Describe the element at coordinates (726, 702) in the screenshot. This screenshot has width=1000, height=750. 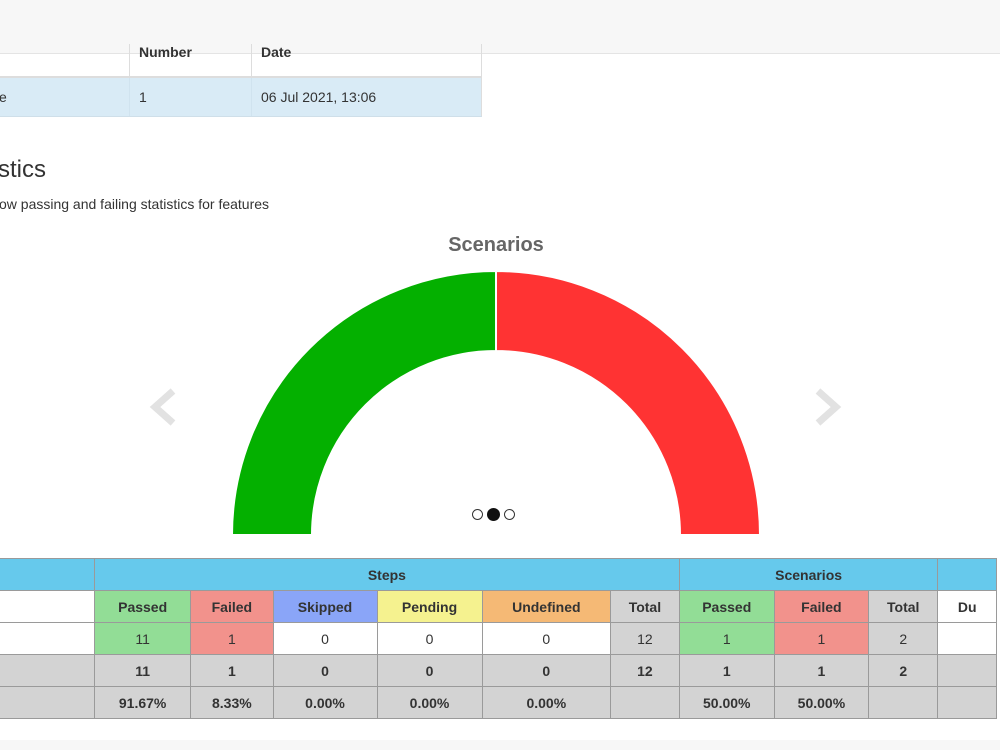
I see `percent-scenarios-passed: 50.00%` at that location.